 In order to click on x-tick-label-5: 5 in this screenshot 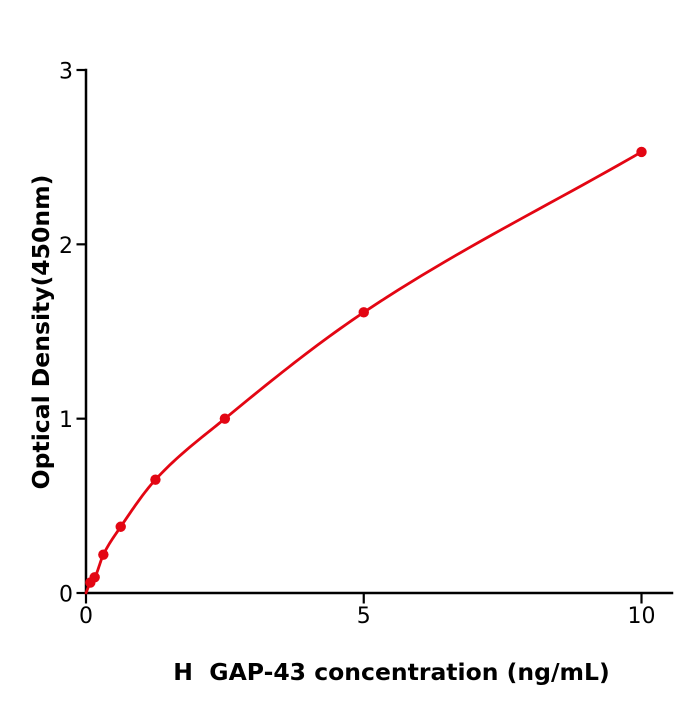, I will do `click(364, 616)`.